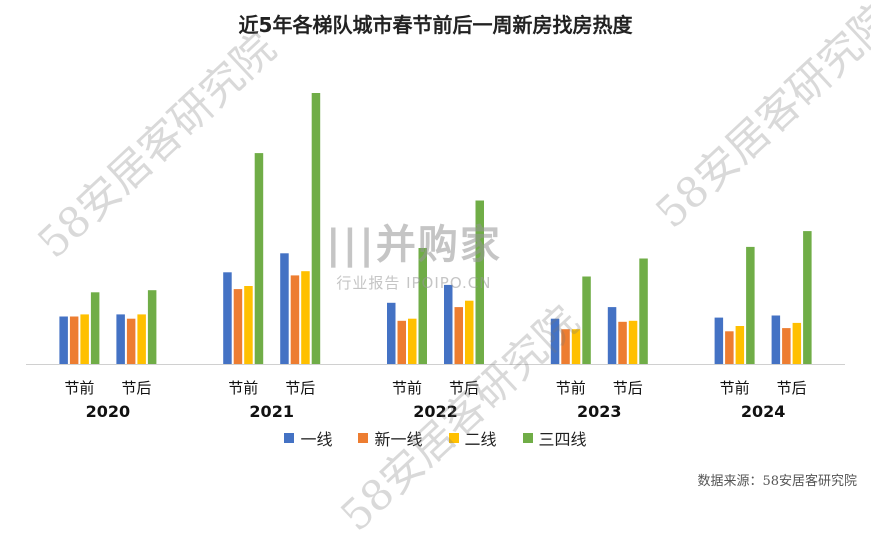 The width and height of the screenshot is (871, 543). What do you see at coordinates (398, 439) in the screenshot?
I see `legend-label: 新一线` at bounding box center [398, 439].